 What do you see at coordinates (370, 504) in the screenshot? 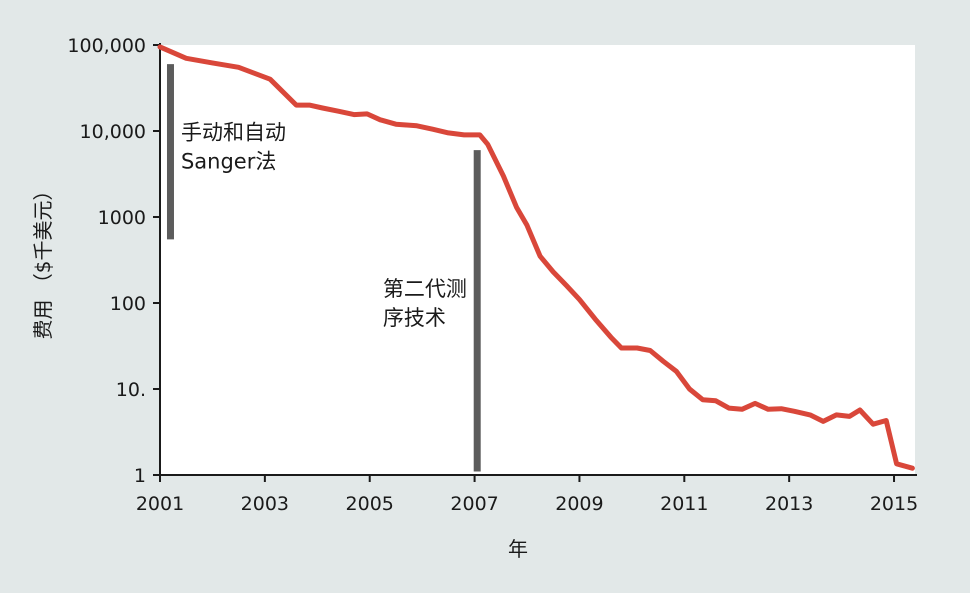
I see `x-tick-label: 2005` at bounding box center [370, 504].